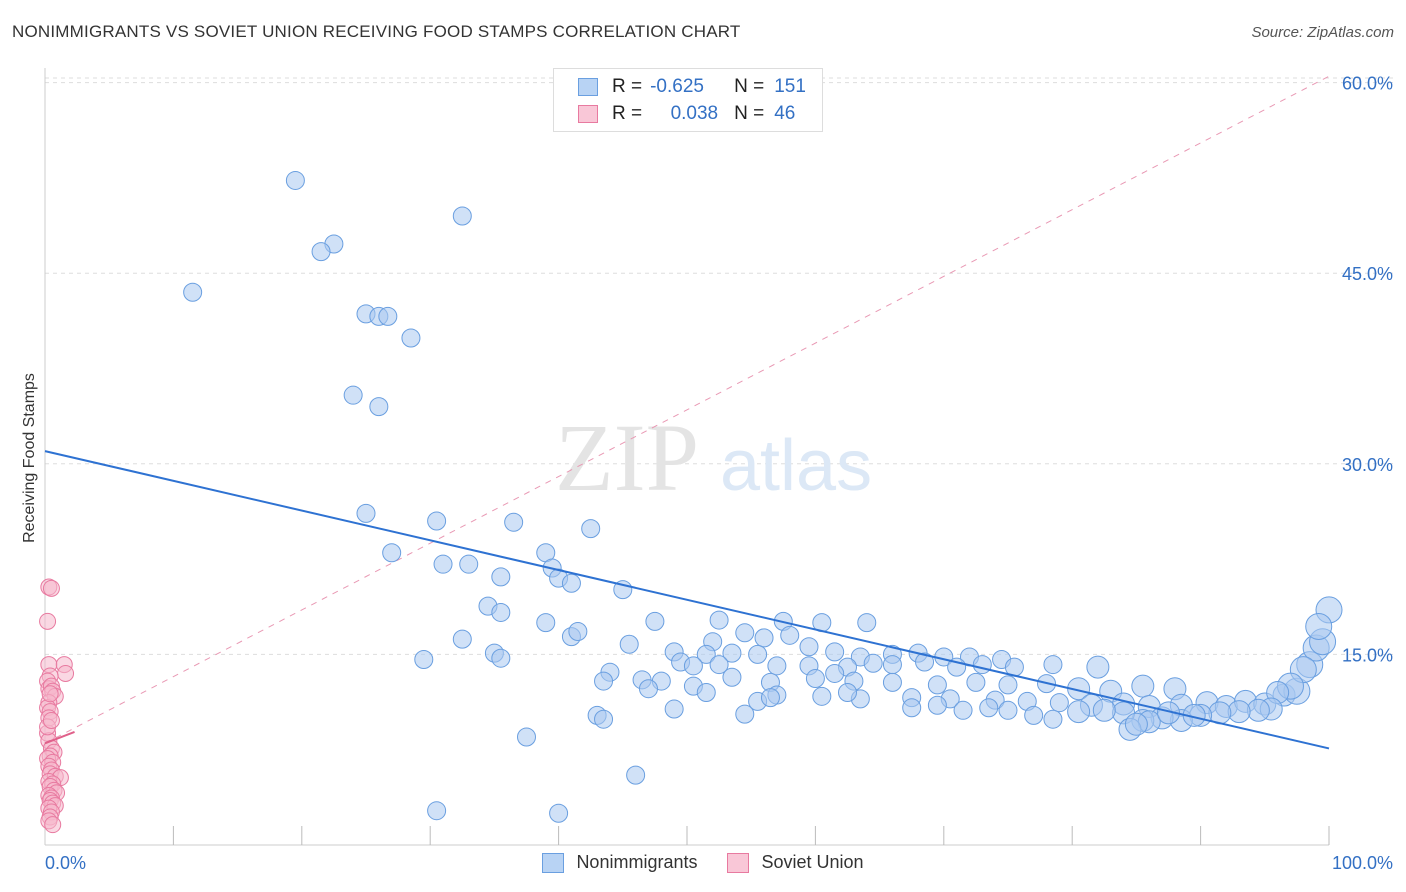  Describe the element at coordinates (694, 113) in the screenshot. I see `r-value: 0.038` at that location.